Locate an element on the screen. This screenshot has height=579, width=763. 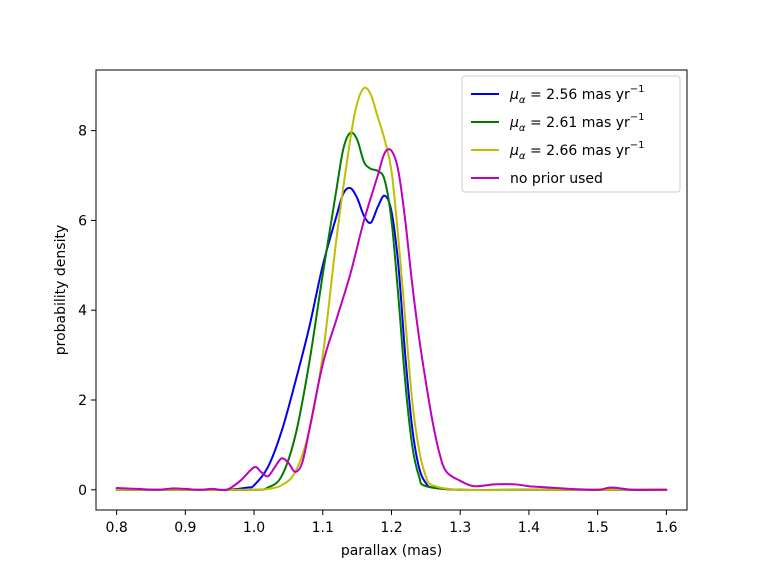
y-tick-label: 6 is located at coordinates (82, 221).